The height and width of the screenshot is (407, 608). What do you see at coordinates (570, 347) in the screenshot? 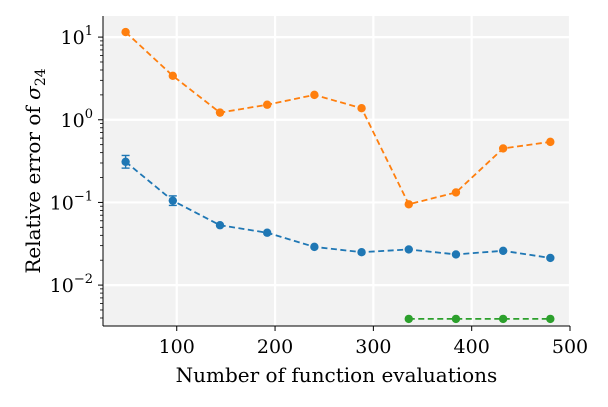
I see `x-tick-label: 500` at bounding box center [570, 347].